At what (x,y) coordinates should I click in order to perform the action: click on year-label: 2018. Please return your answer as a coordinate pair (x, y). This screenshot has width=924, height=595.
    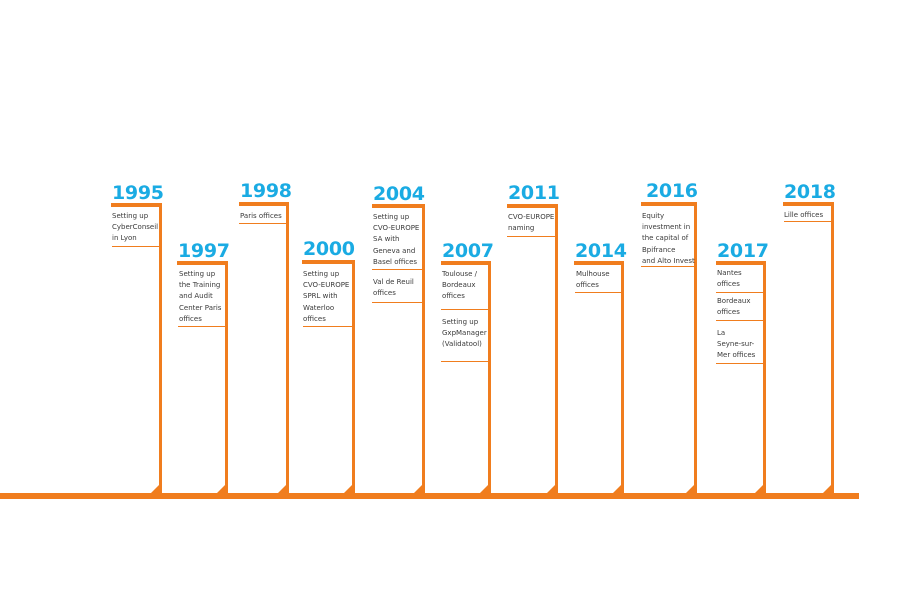
    Looking at the image, I should click on (810, 192).